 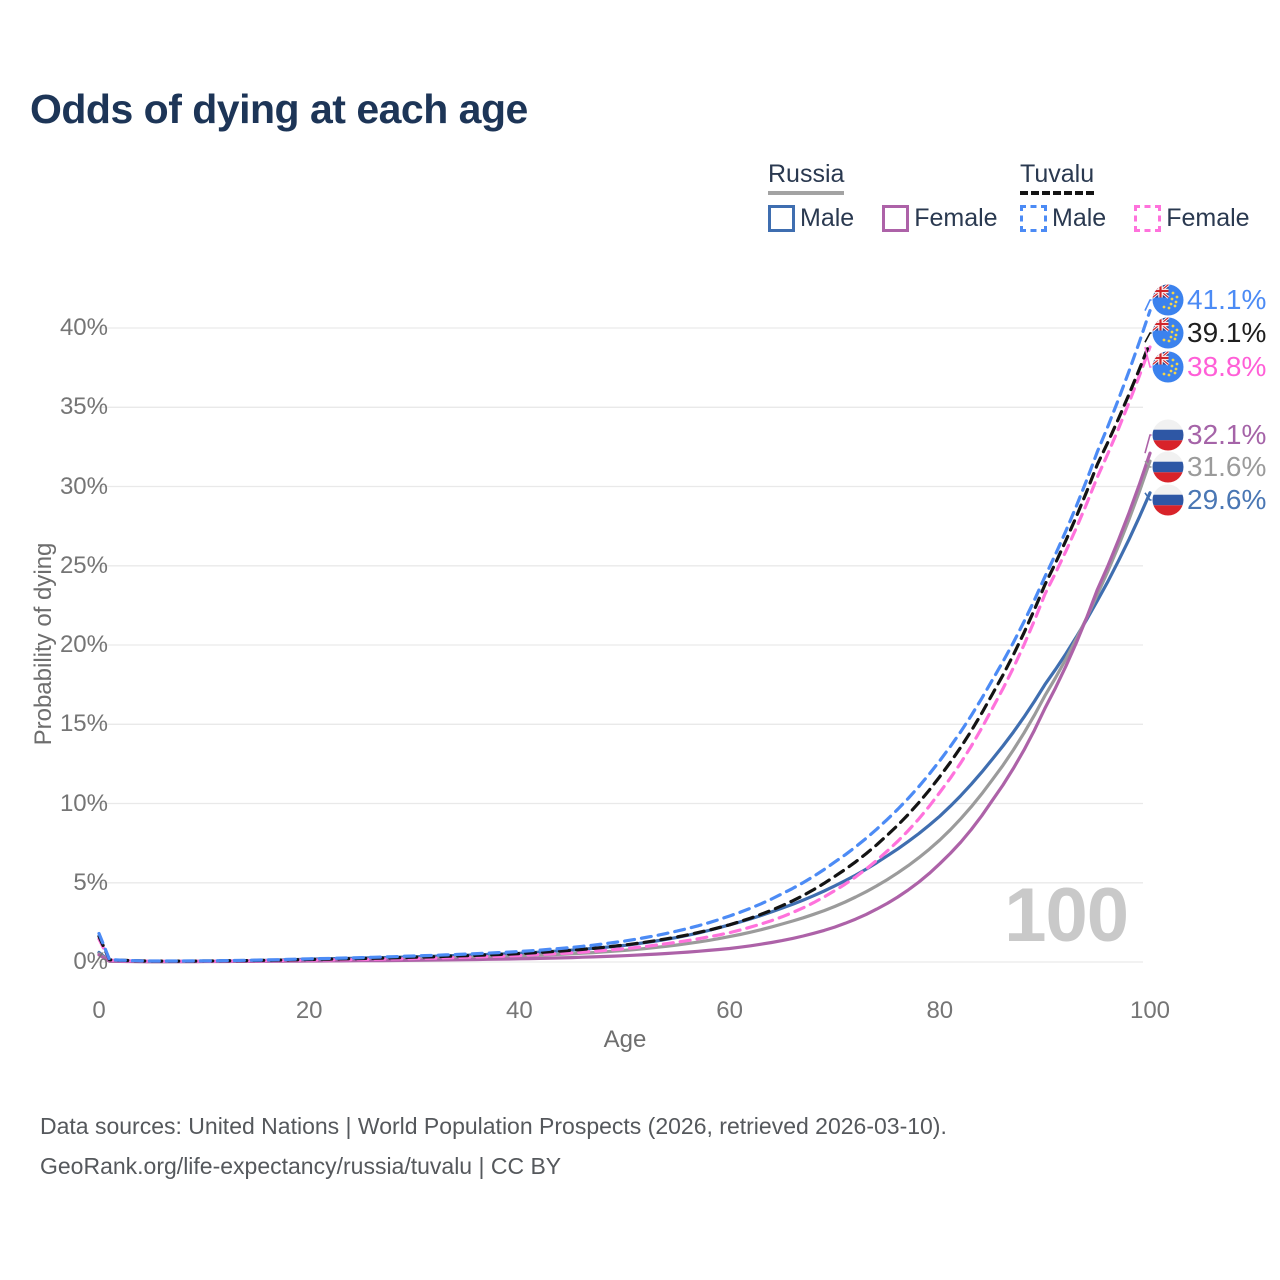 What do you see at coordinates (1057, 177) in the screenshot?
I see `legend-country-tuvalu: Tuvalu` at bounding box center [1057, 177].